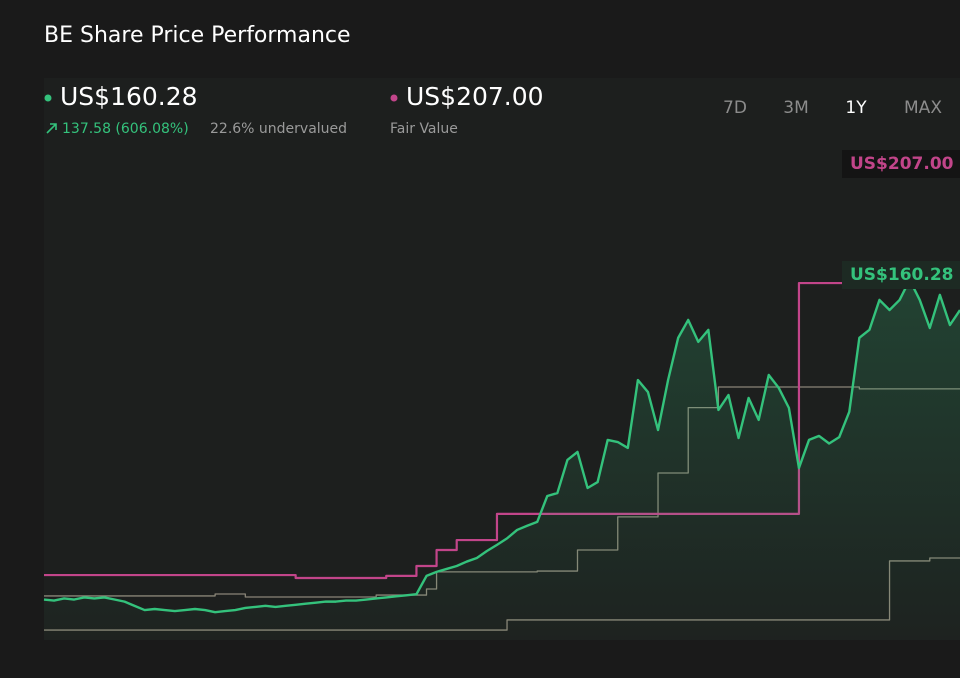  What do you see at coordinates (856, 108) in the screenshot?
I see `range-option: 1Y` at bounding box center [856, 108].